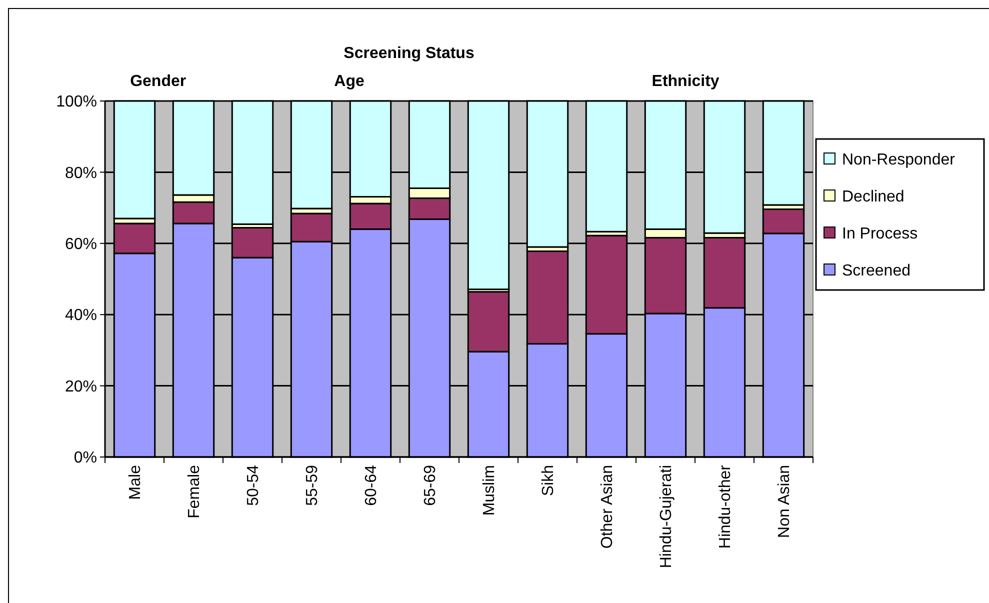  I want to click on y-tick-label: 40%, so click(80, 315).